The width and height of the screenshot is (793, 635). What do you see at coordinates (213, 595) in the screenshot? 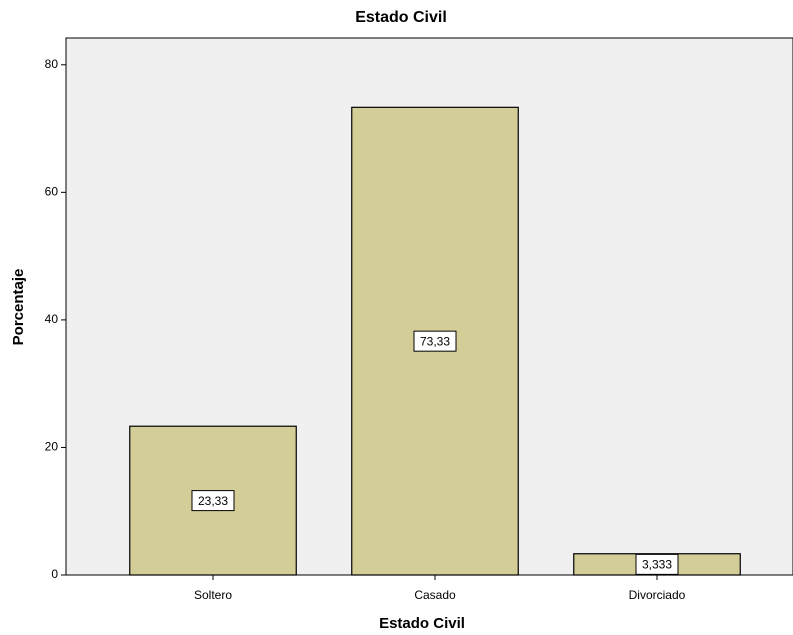
I see `x-tick-label: Soltero` at bounding box center [213, 595].